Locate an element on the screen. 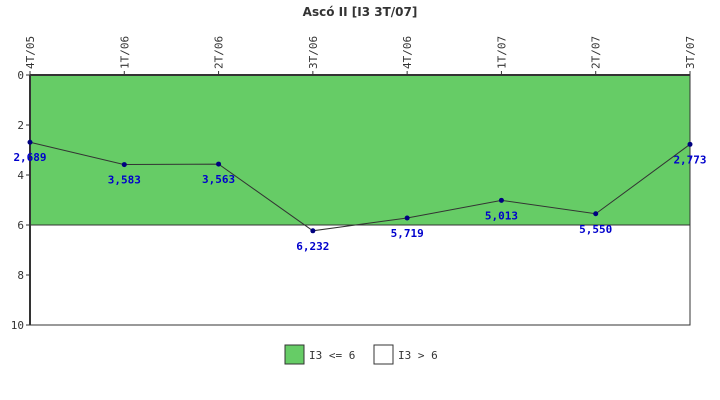 This screenshot has height=400, width=720. y-axis: 0 2 4 6 8 10 is located at coordinates (20, 200).